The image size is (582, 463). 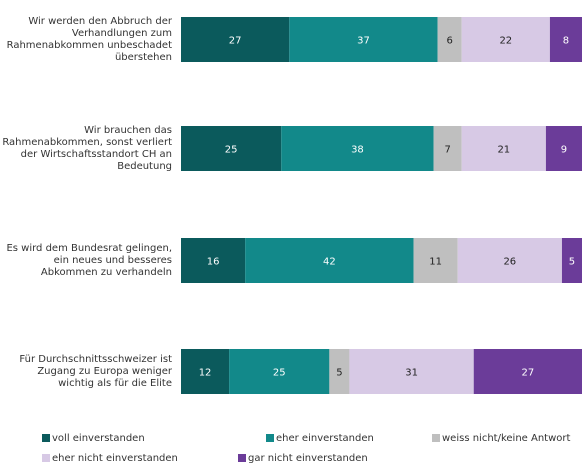 I want to click on value-label: 16, so click(x=213, y=262).